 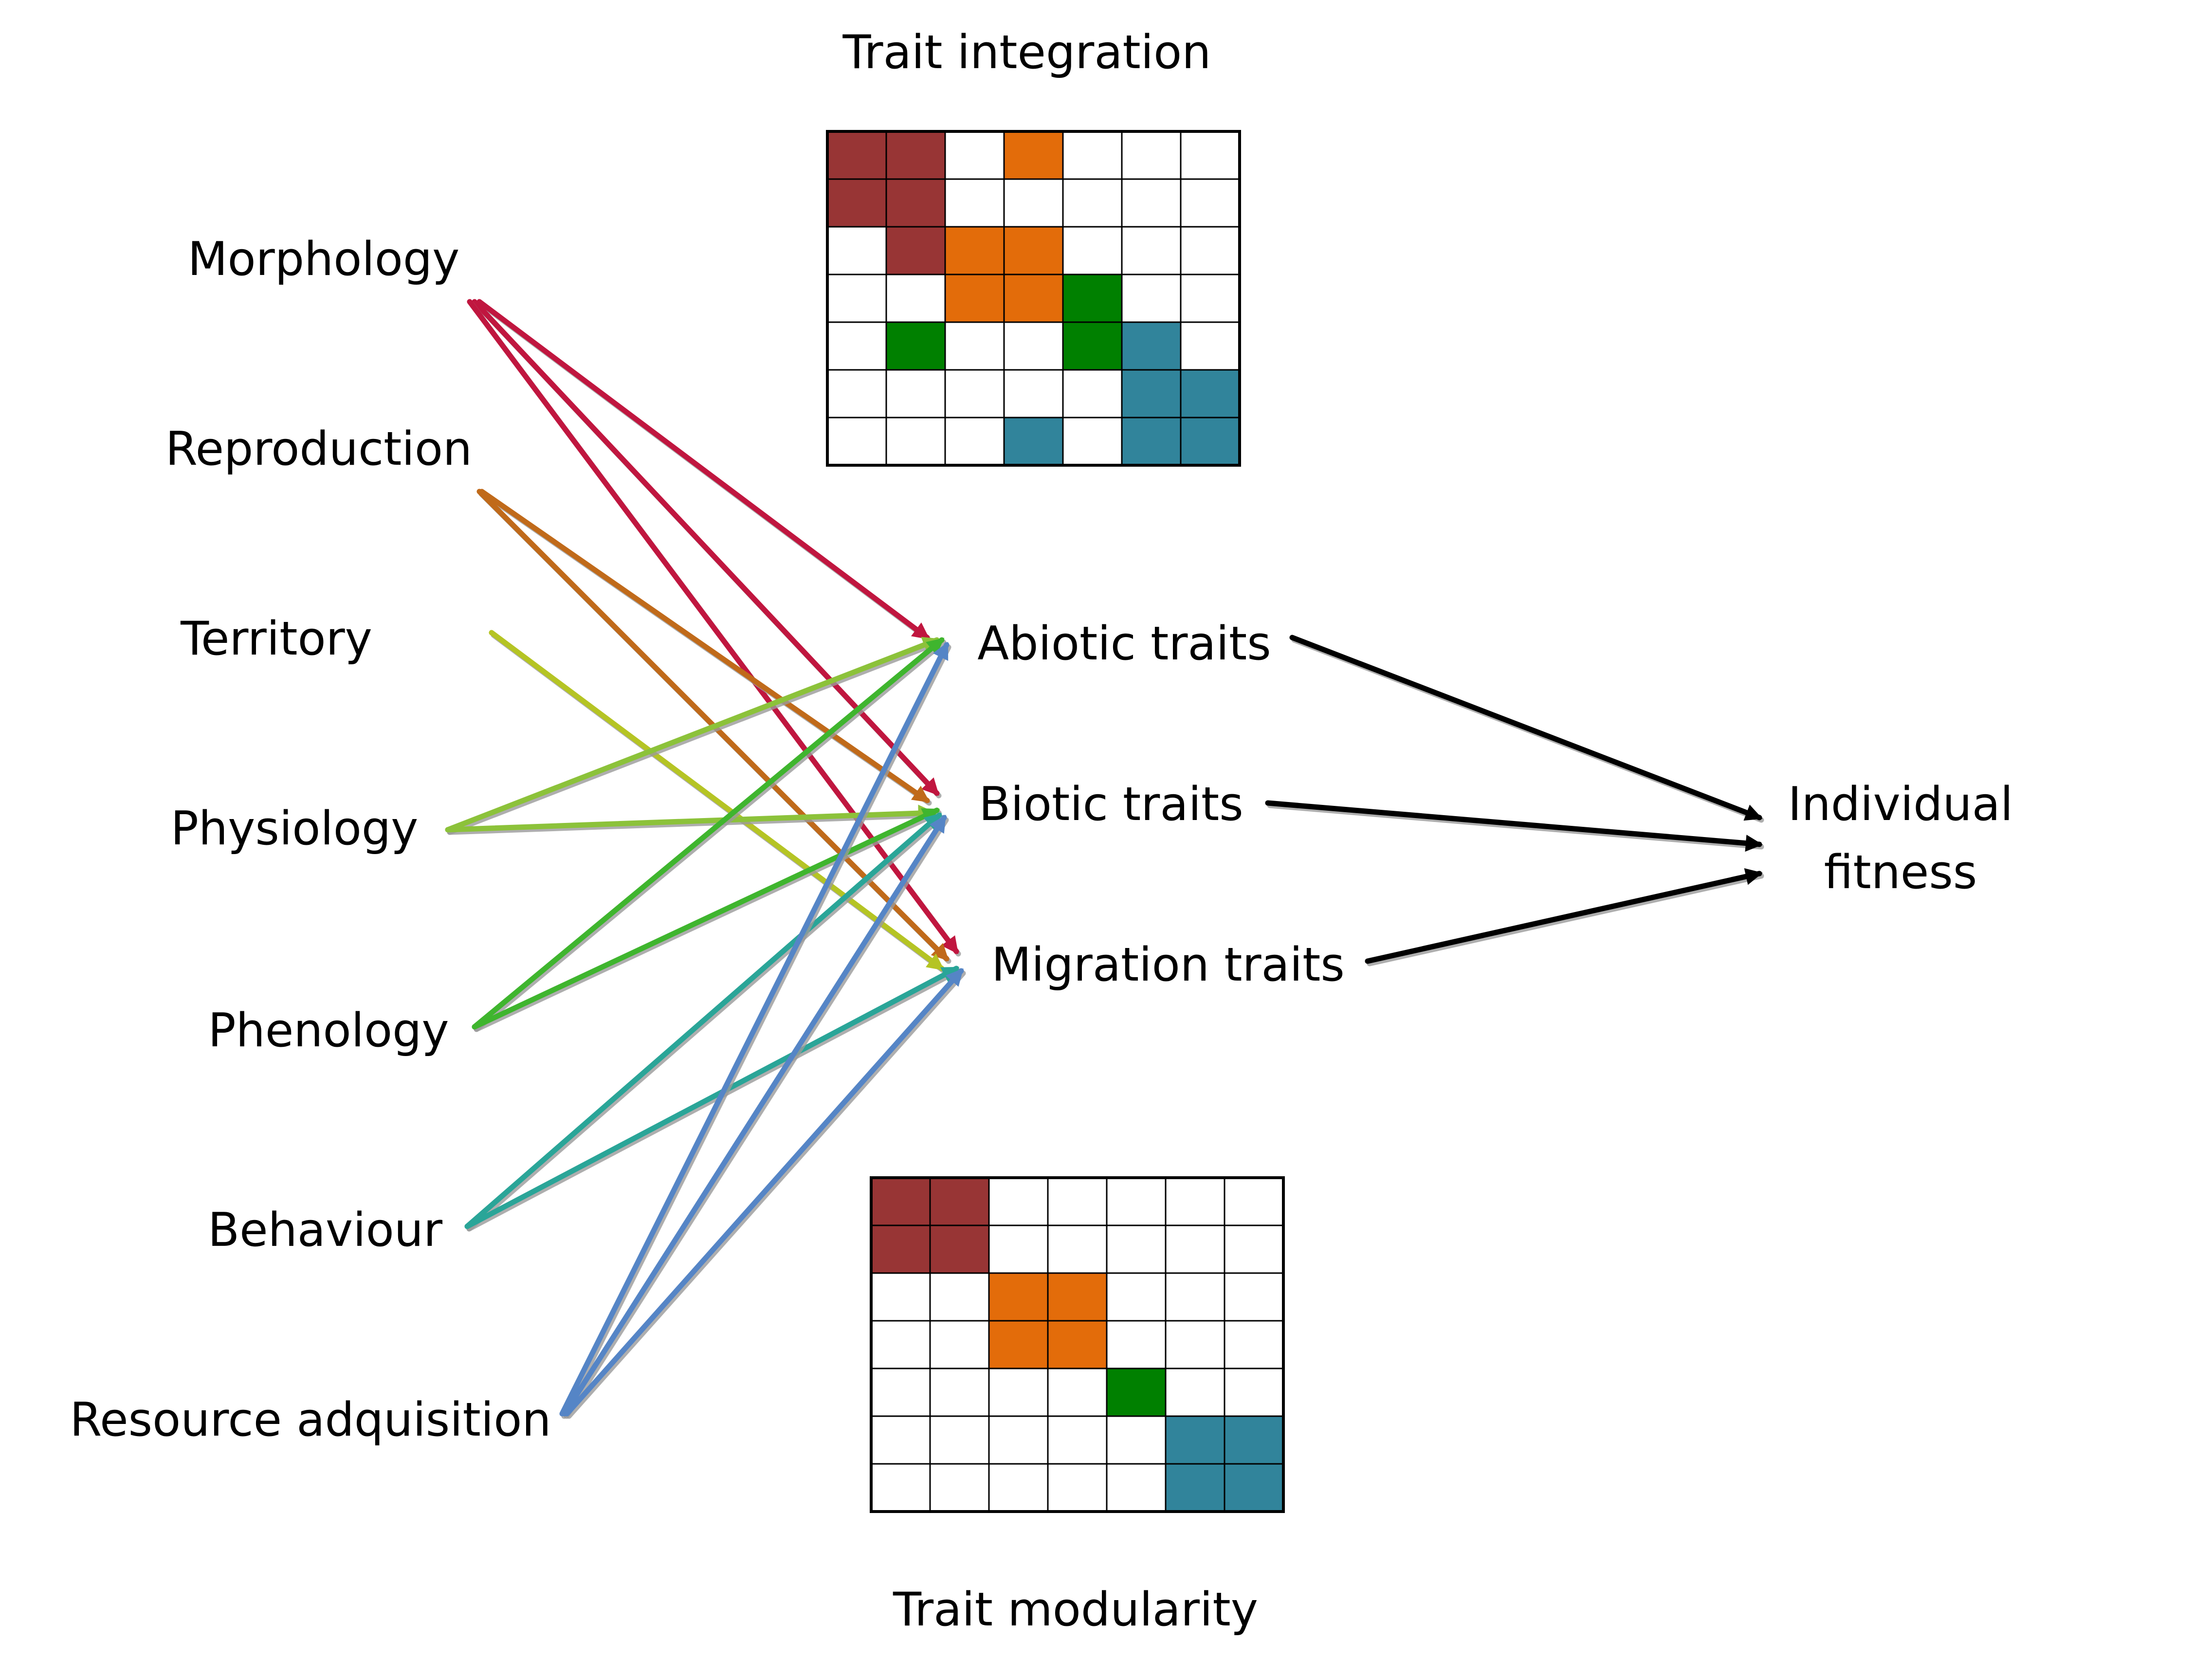 What do you see at coordinates (1124, 644) in the screenshot?
I see `middle-label-abiotic: Abiotic traits` at bounding box center [1124, 644].